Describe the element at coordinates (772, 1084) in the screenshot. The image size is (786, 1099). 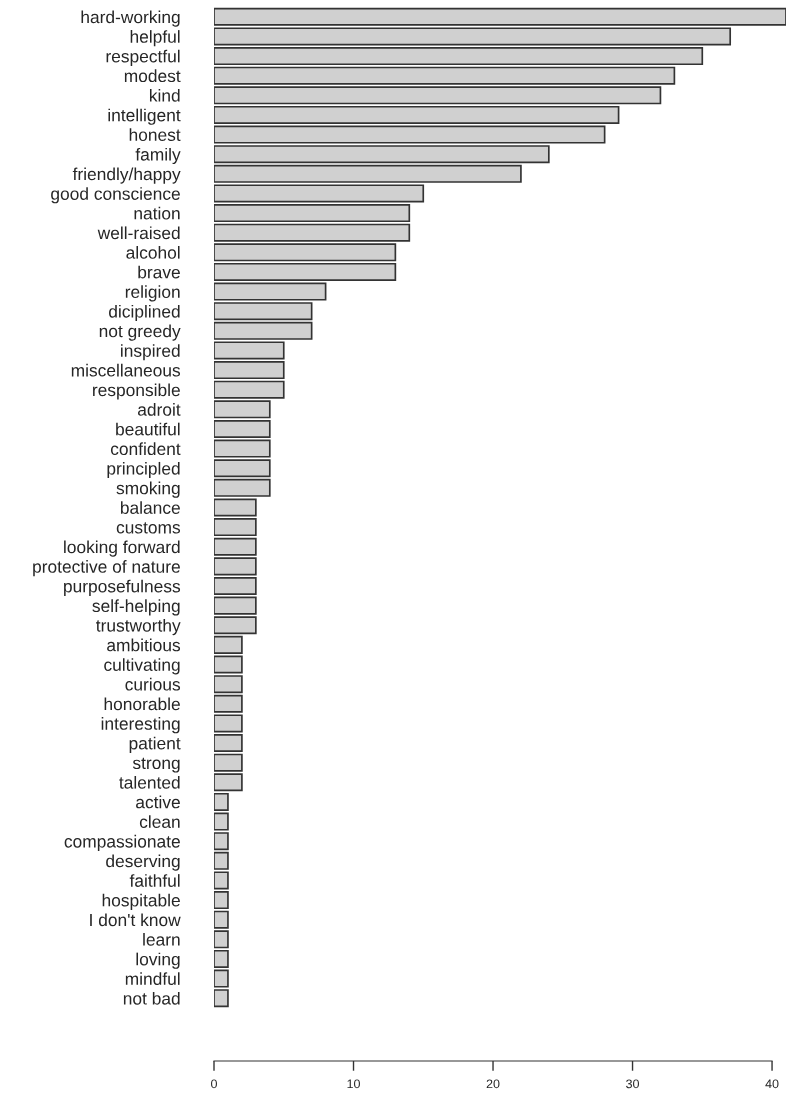
I see `x-tick-label: 40` at that location.